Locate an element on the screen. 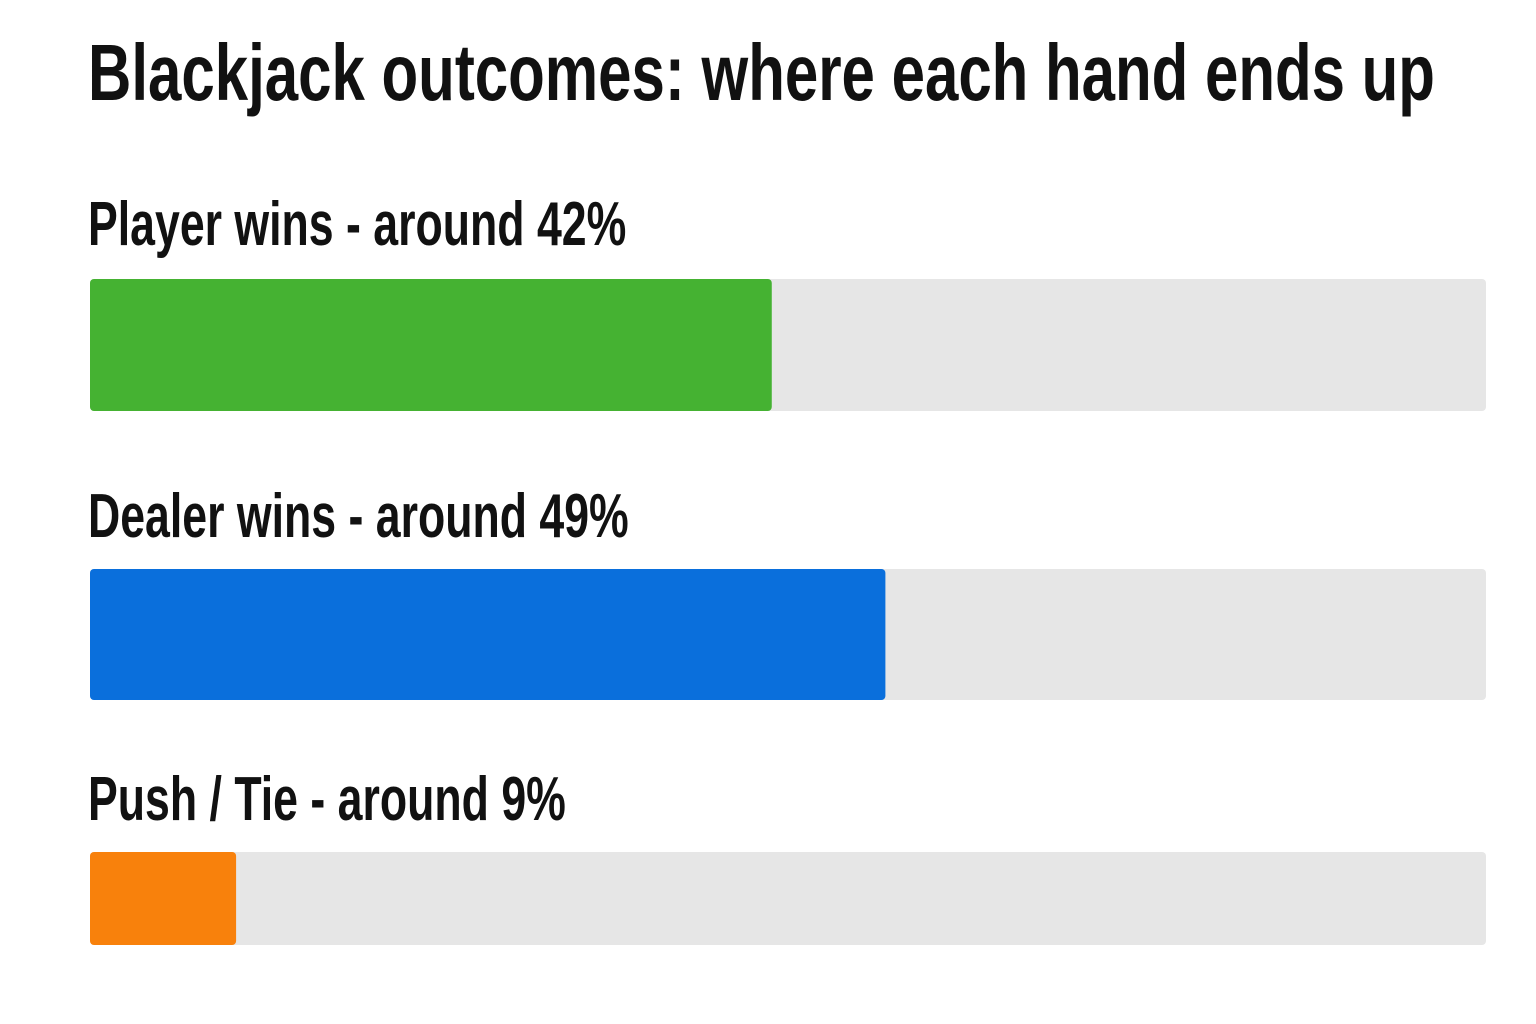 The width and height of the screenshot is (1536, 1024). bar-label: Push / Tie - around 9% is located at coordinates (327, 799).